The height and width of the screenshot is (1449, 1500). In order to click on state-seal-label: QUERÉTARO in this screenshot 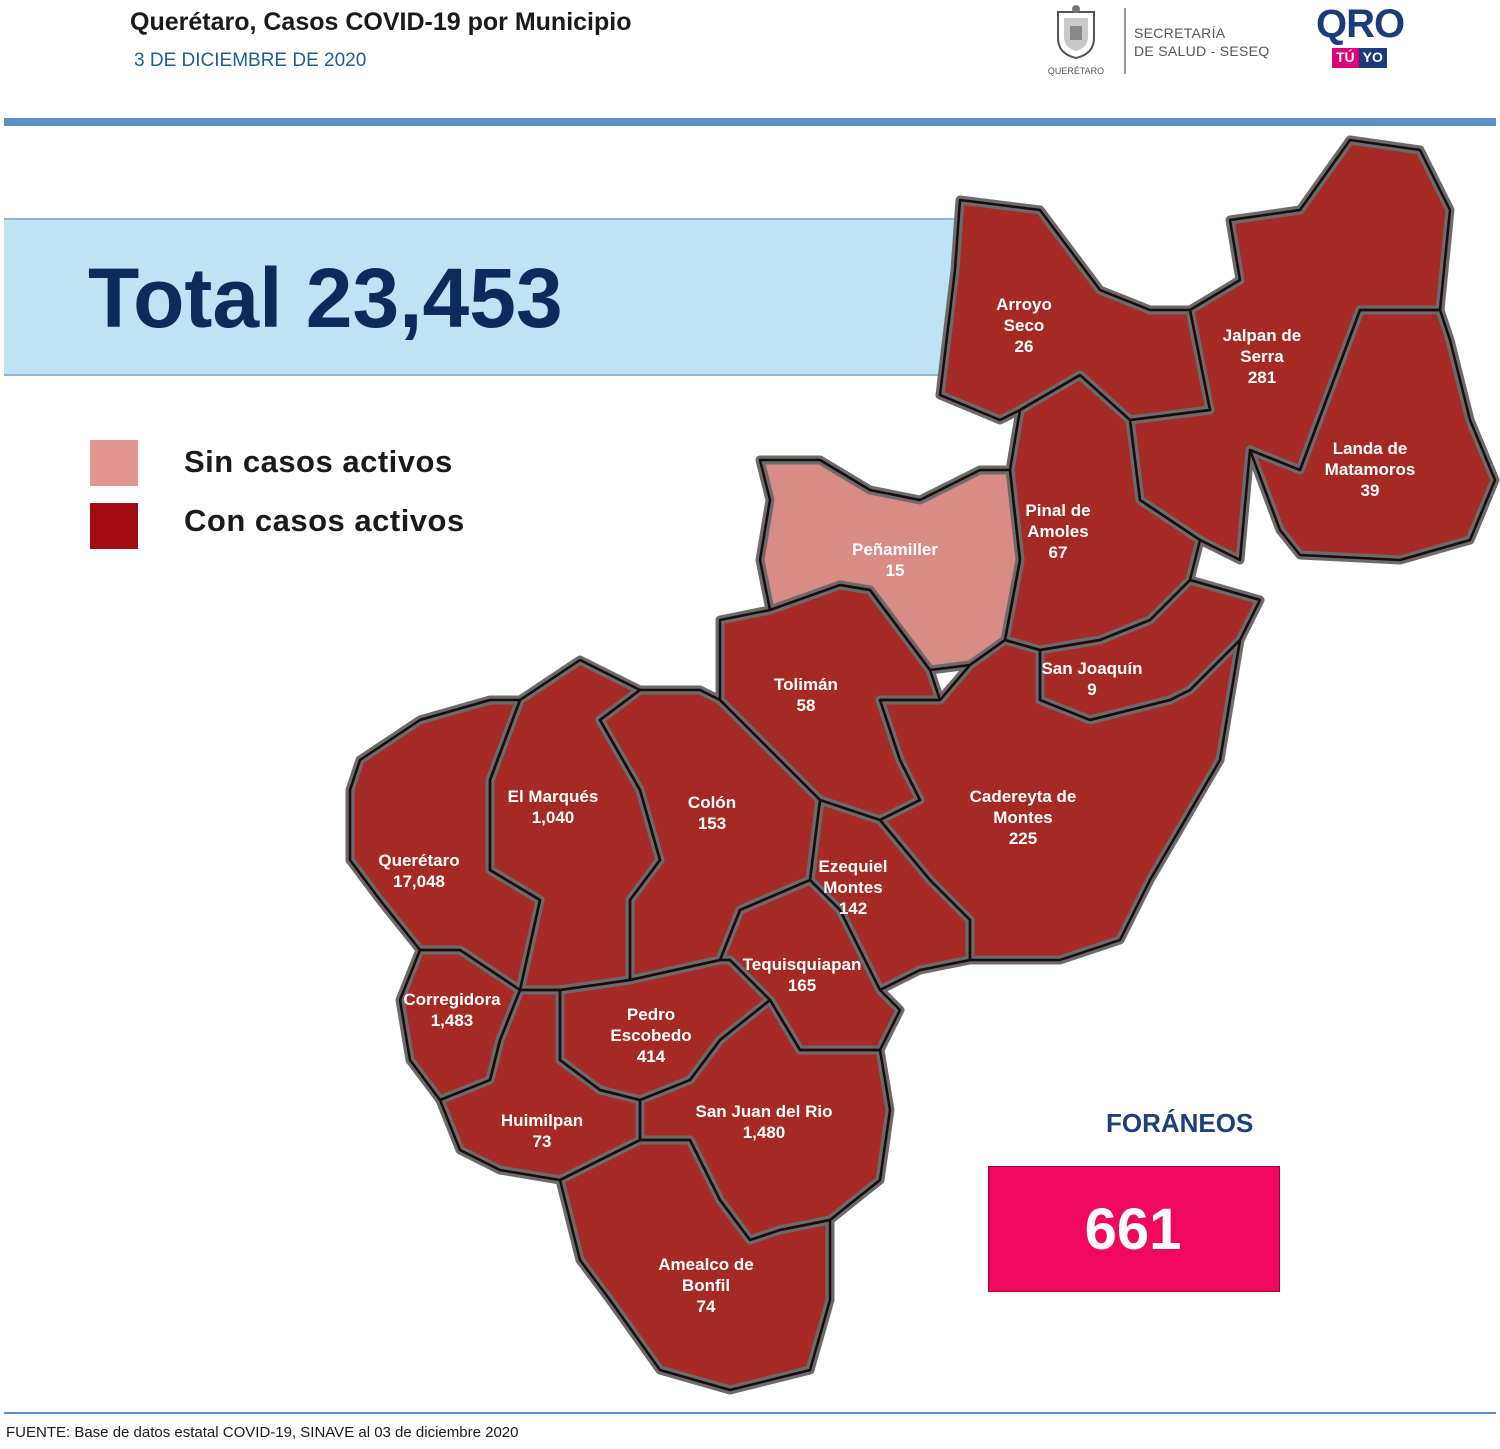, I will do `click(1076, 71)`.